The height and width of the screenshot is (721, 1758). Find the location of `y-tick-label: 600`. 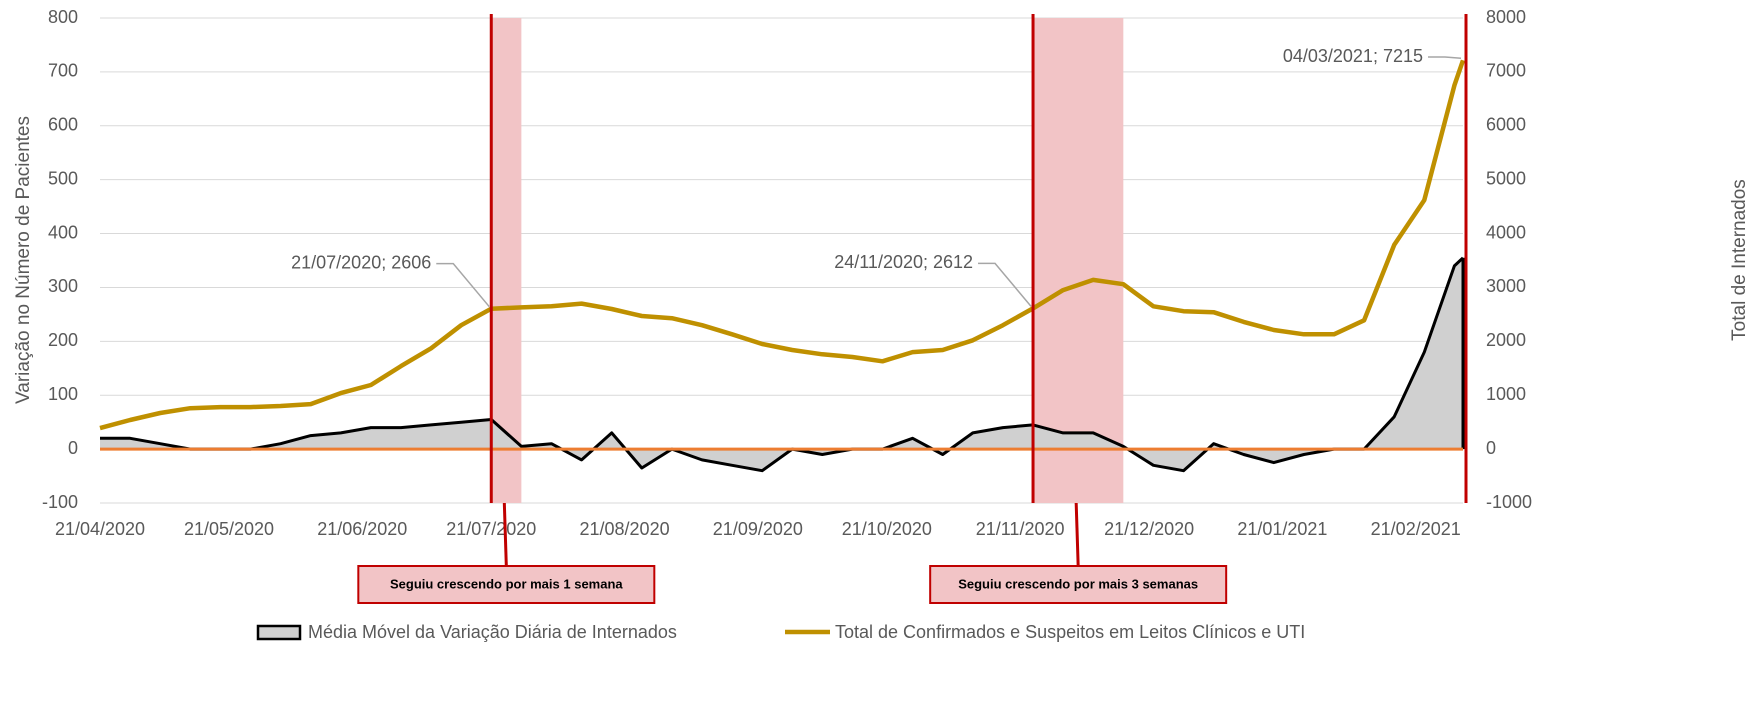

y-tick-label: 600 is located at coordinates (63, 125).